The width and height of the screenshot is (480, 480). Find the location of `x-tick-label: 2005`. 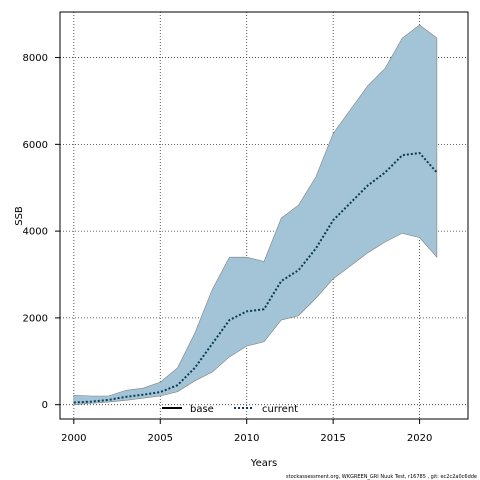

x-tick-label: 2005 is located at coordinates (160, 438).